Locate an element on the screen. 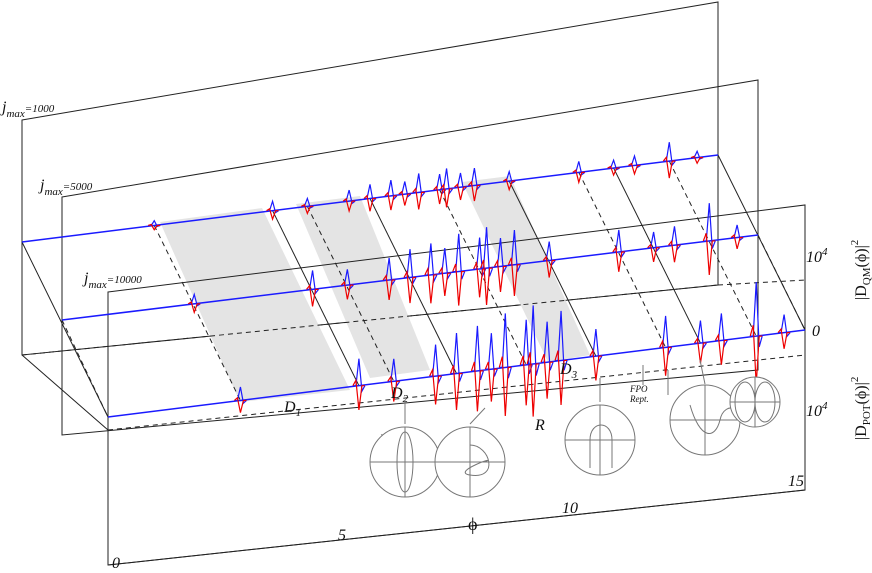  region-label: D1 is located at coordinates (292, 409).